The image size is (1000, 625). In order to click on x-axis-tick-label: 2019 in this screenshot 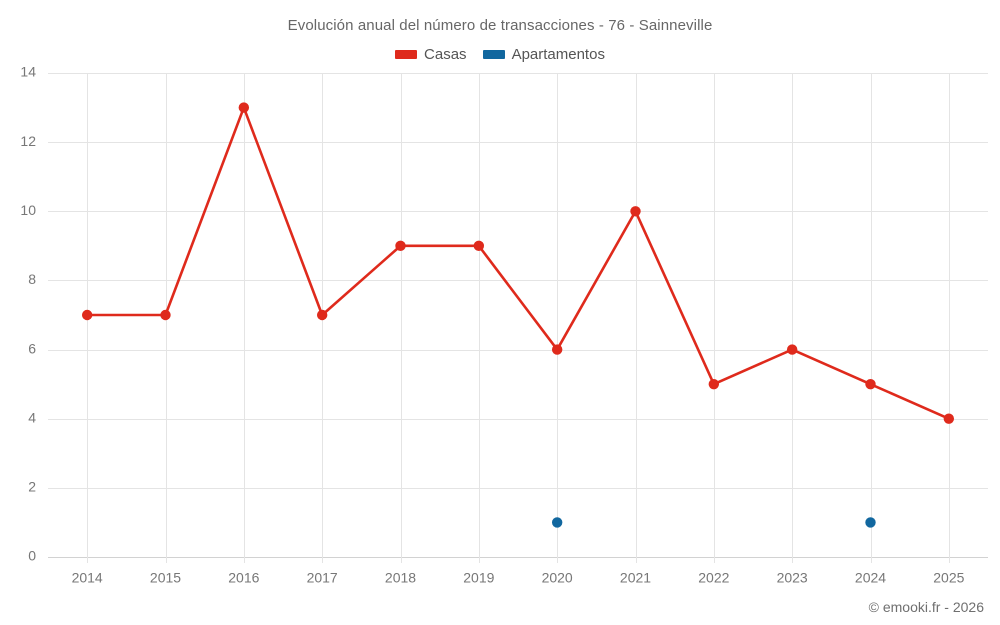, I will do `click(478, 577)`.